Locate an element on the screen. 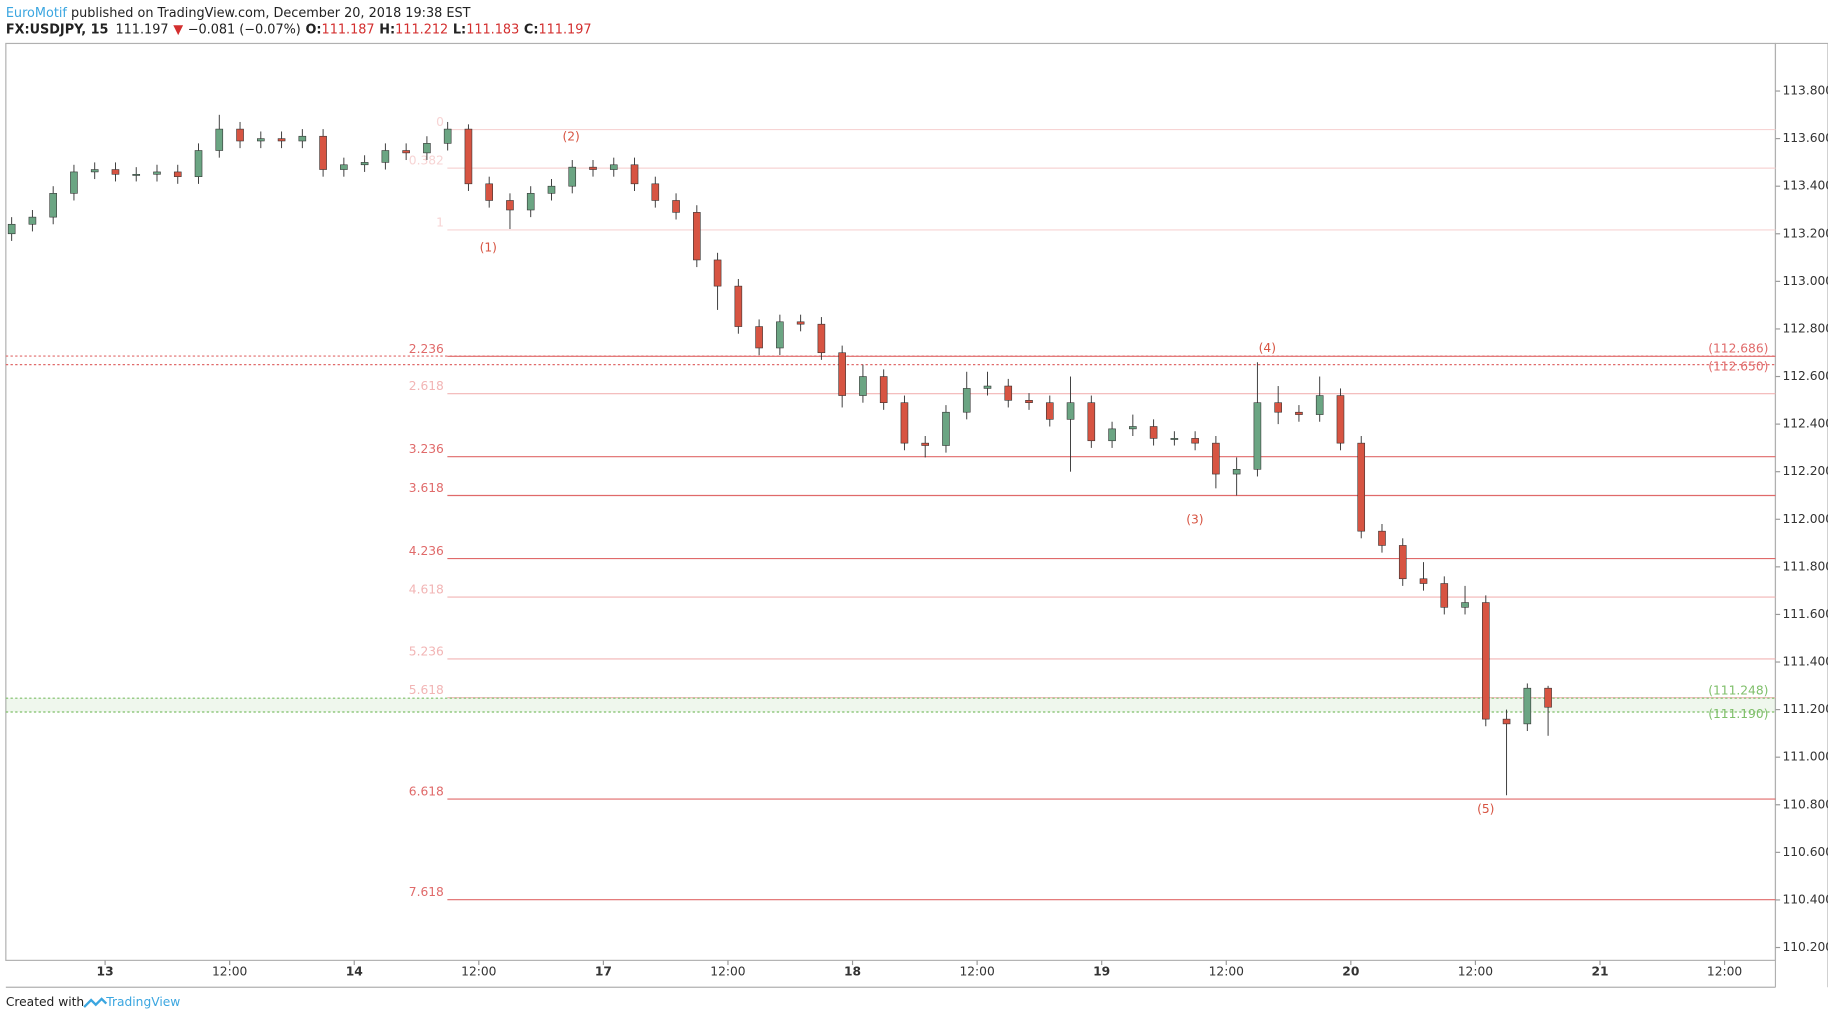 The image size is (1828, 1019). fib-label: 0.382 is located at coordinates (426, 161).